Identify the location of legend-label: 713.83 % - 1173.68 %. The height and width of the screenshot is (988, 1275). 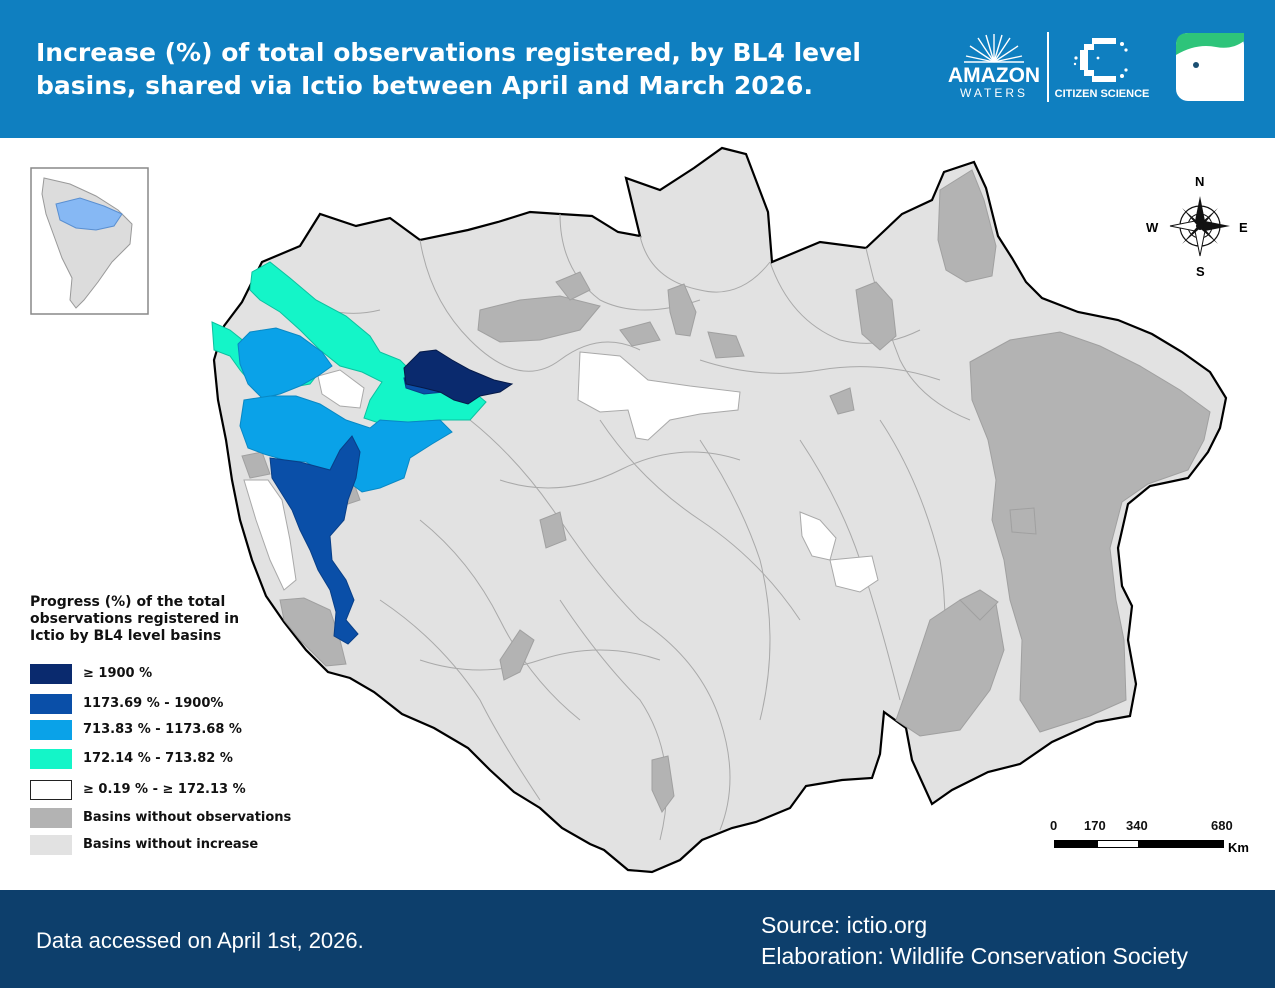
(162, 729).